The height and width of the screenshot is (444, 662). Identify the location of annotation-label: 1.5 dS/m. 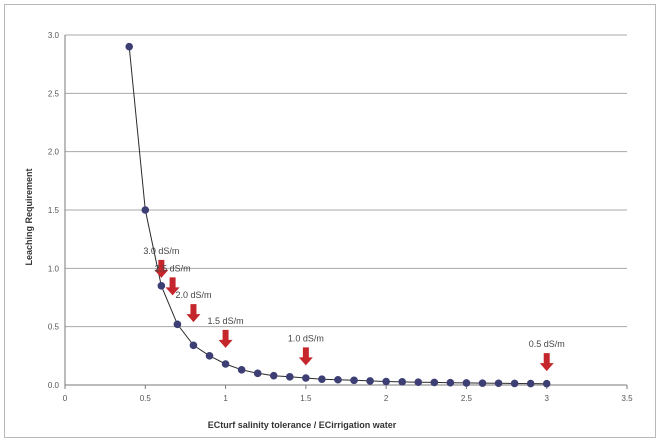
(226, 321).